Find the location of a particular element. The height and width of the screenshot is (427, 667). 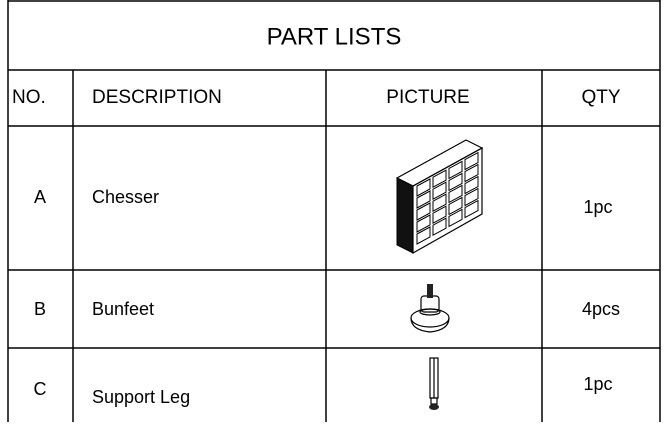

row-number: C is located at coordinates (40, 389).